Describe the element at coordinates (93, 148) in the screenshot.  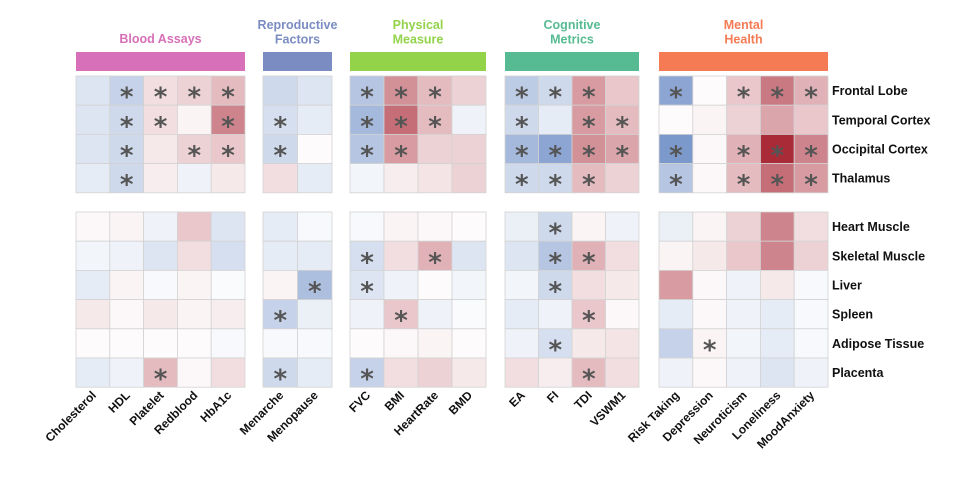
I see `heatmap-cell-occipital-cortex-cholesterol` at that location.